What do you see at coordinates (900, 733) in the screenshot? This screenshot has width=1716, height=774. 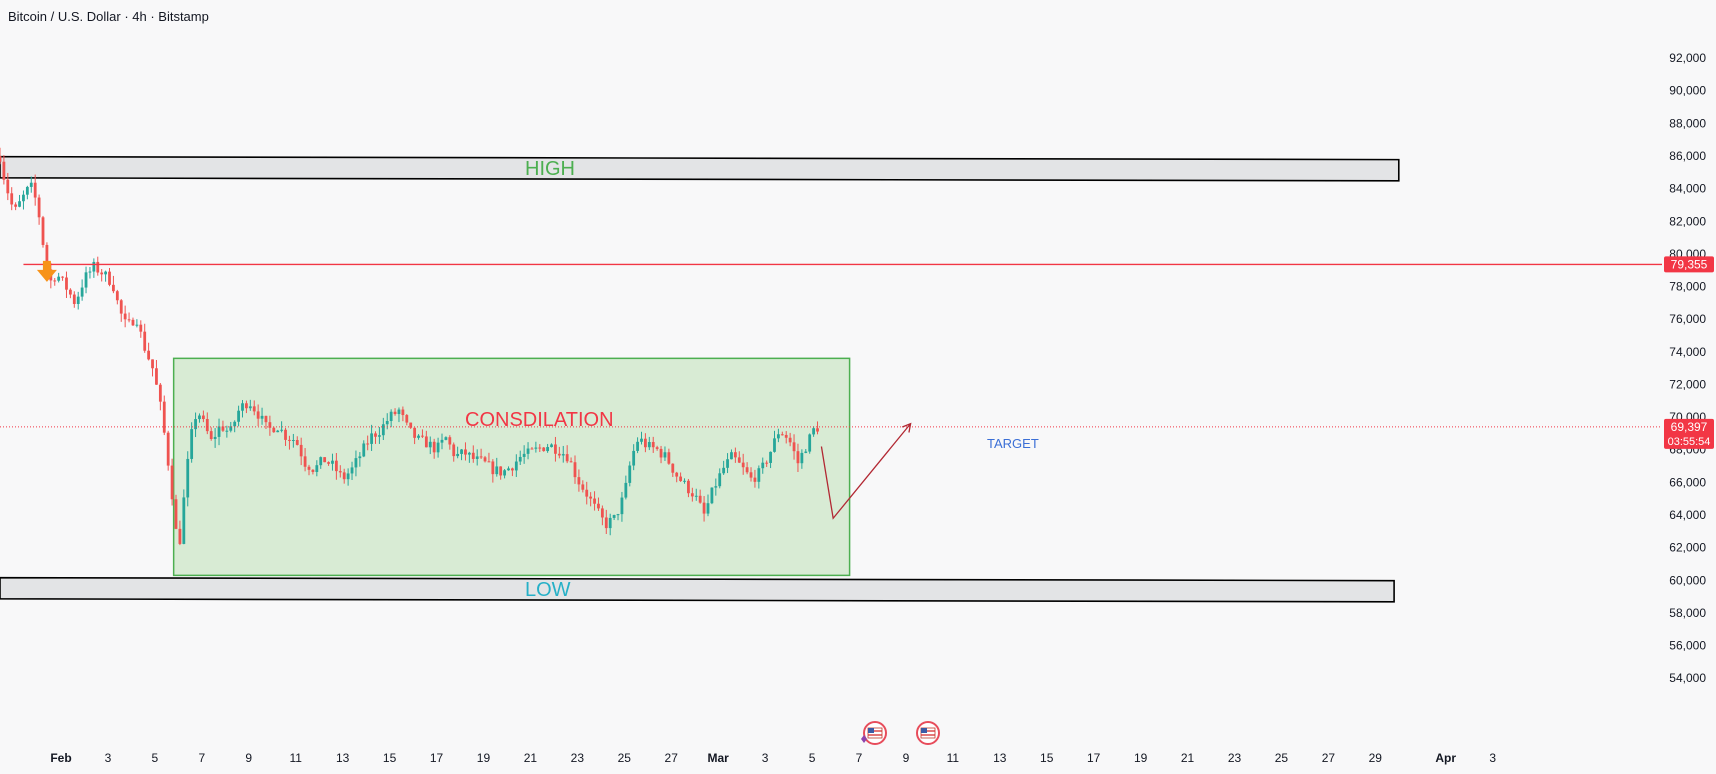 I see `event-markers` at bounding box center [900, 733].